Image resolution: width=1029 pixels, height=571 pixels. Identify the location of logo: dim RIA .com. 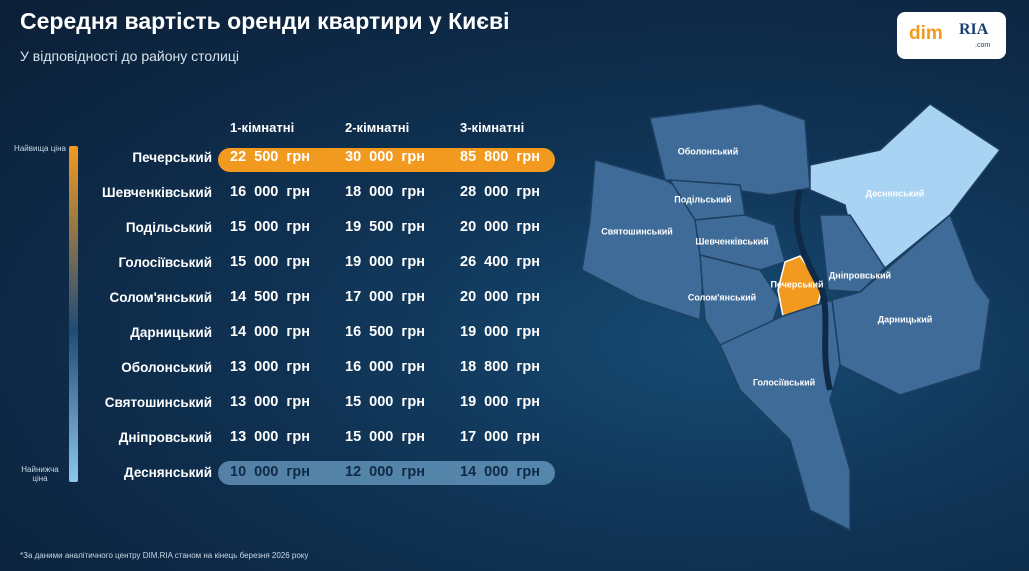
(951, 35).